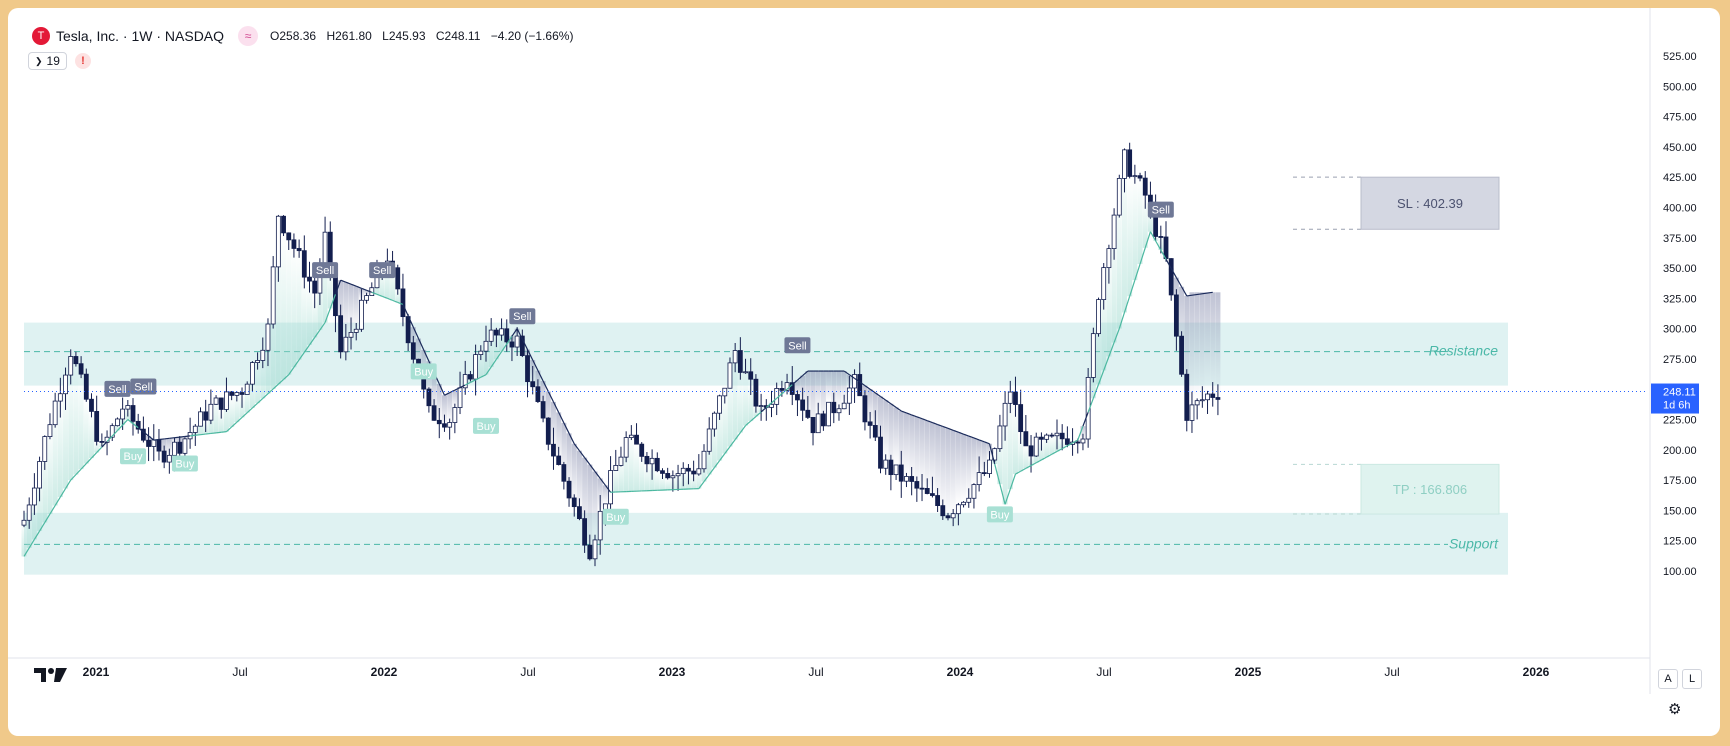 The height and width of the screenshot is (746, 1730). Describe the element at coordinates (1668, 679) in the screenshot. I see `auto-scale-button: A` at that location.